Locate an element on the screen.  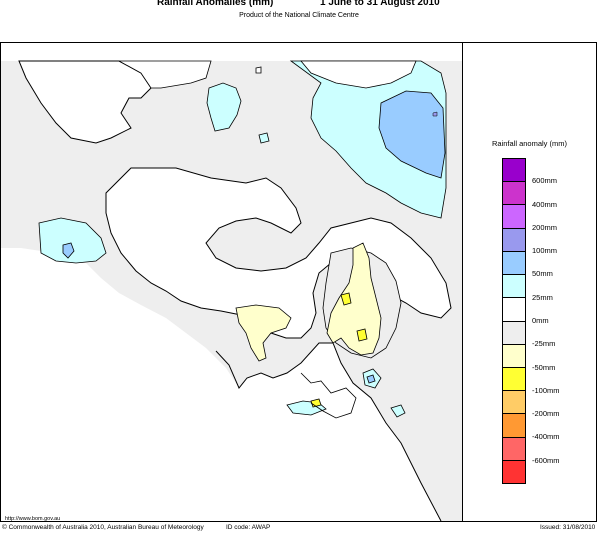
legend-label: 50mm is located at coordinates (542, 274).